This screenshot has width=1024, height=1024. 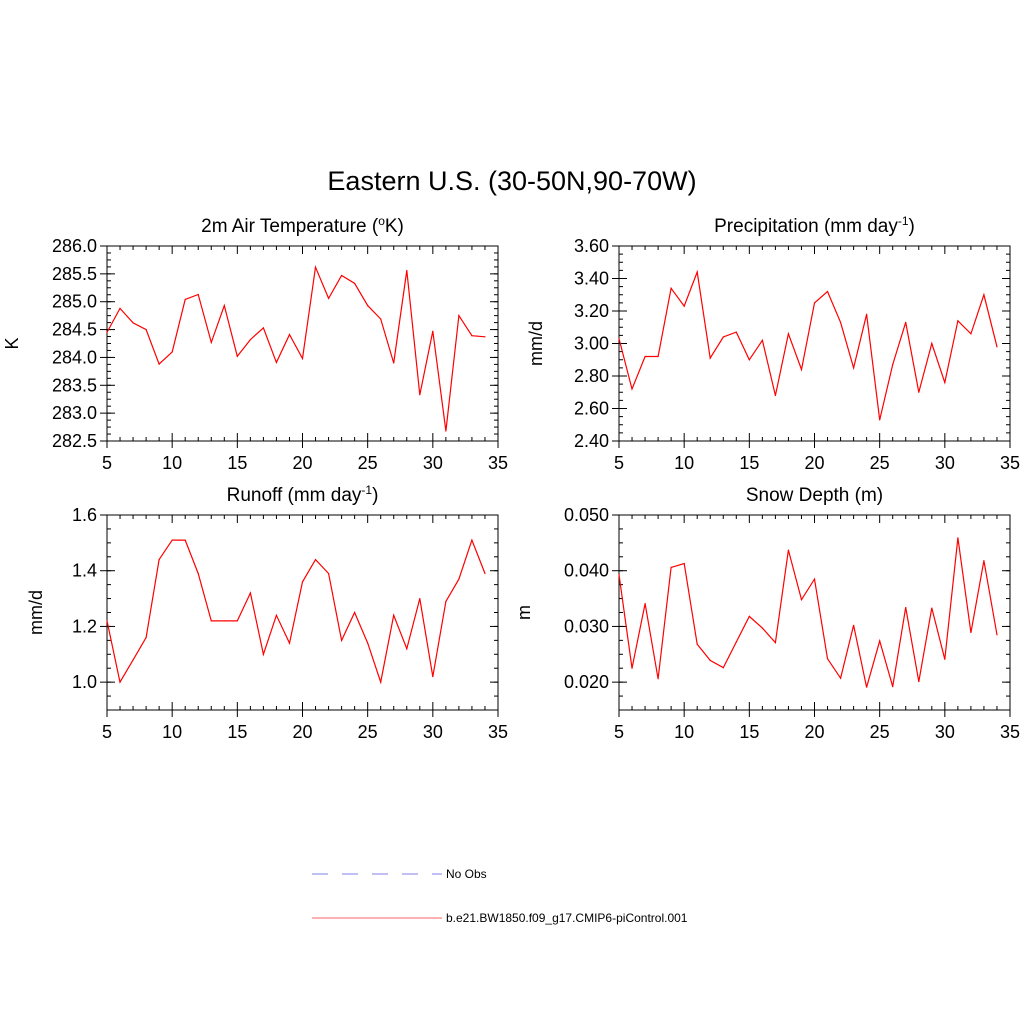 What do you see at coordinates (36, 612) in the screenshot?
I see `y-axis-label: mm/d` at bounding box center [36, 612].